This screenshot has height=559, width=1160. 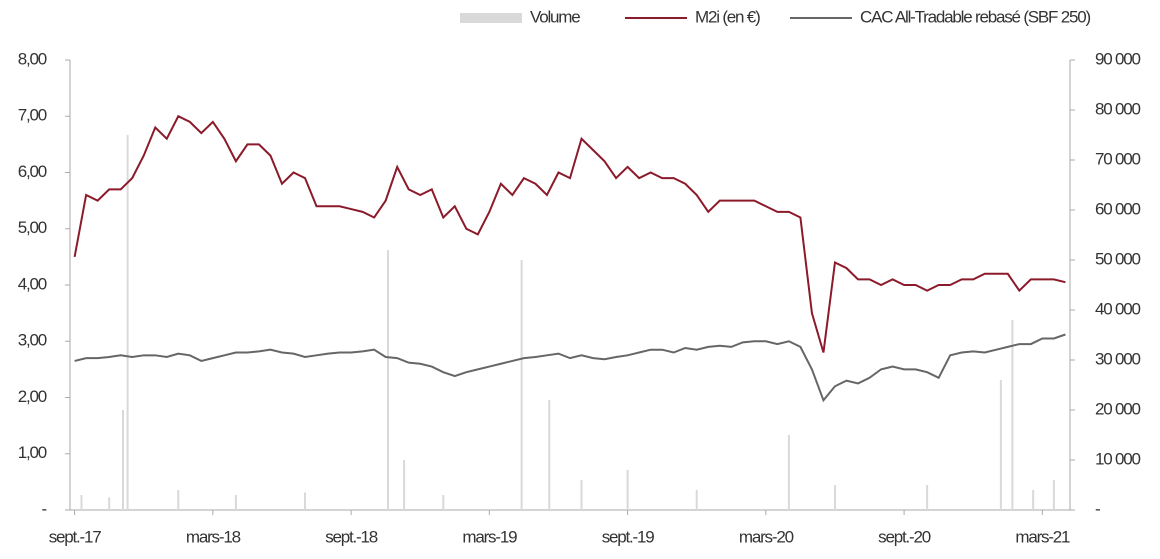 I want to click on x-tick-label: mars-19, so click(x=489, y=536).